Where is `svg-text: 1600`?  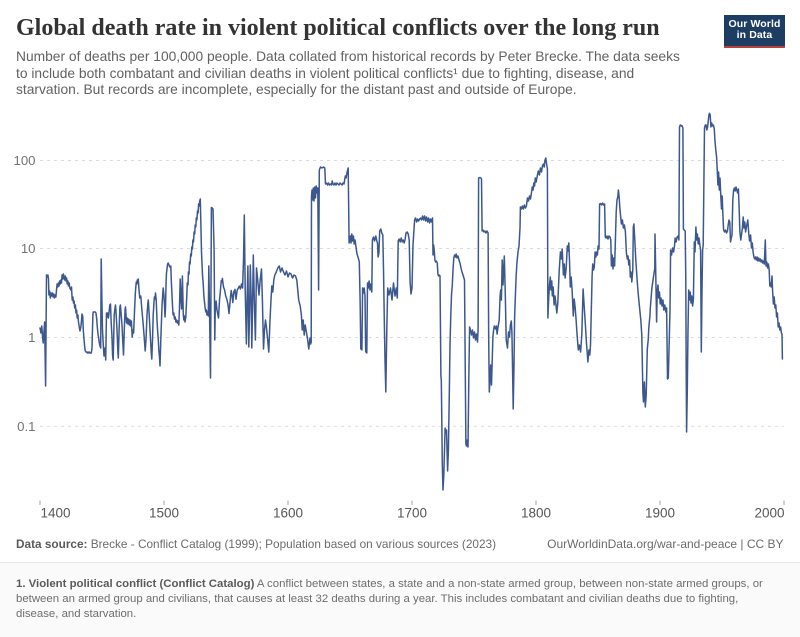
svg-text: 1600 is located at coordinates (288, 513).